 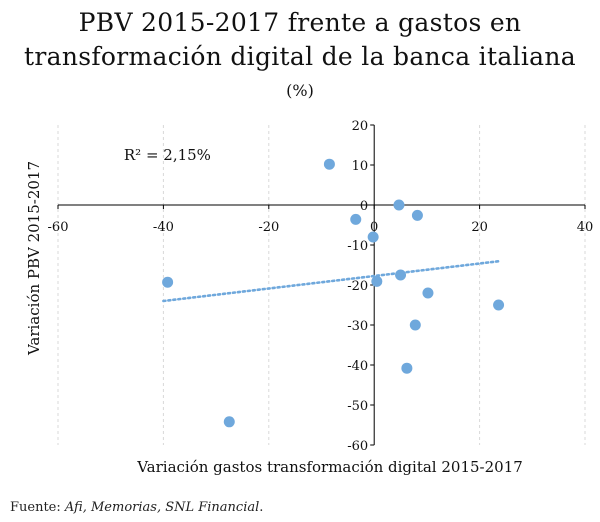 I want to click on source-label: Fuente:, so click(x=37, y=507).